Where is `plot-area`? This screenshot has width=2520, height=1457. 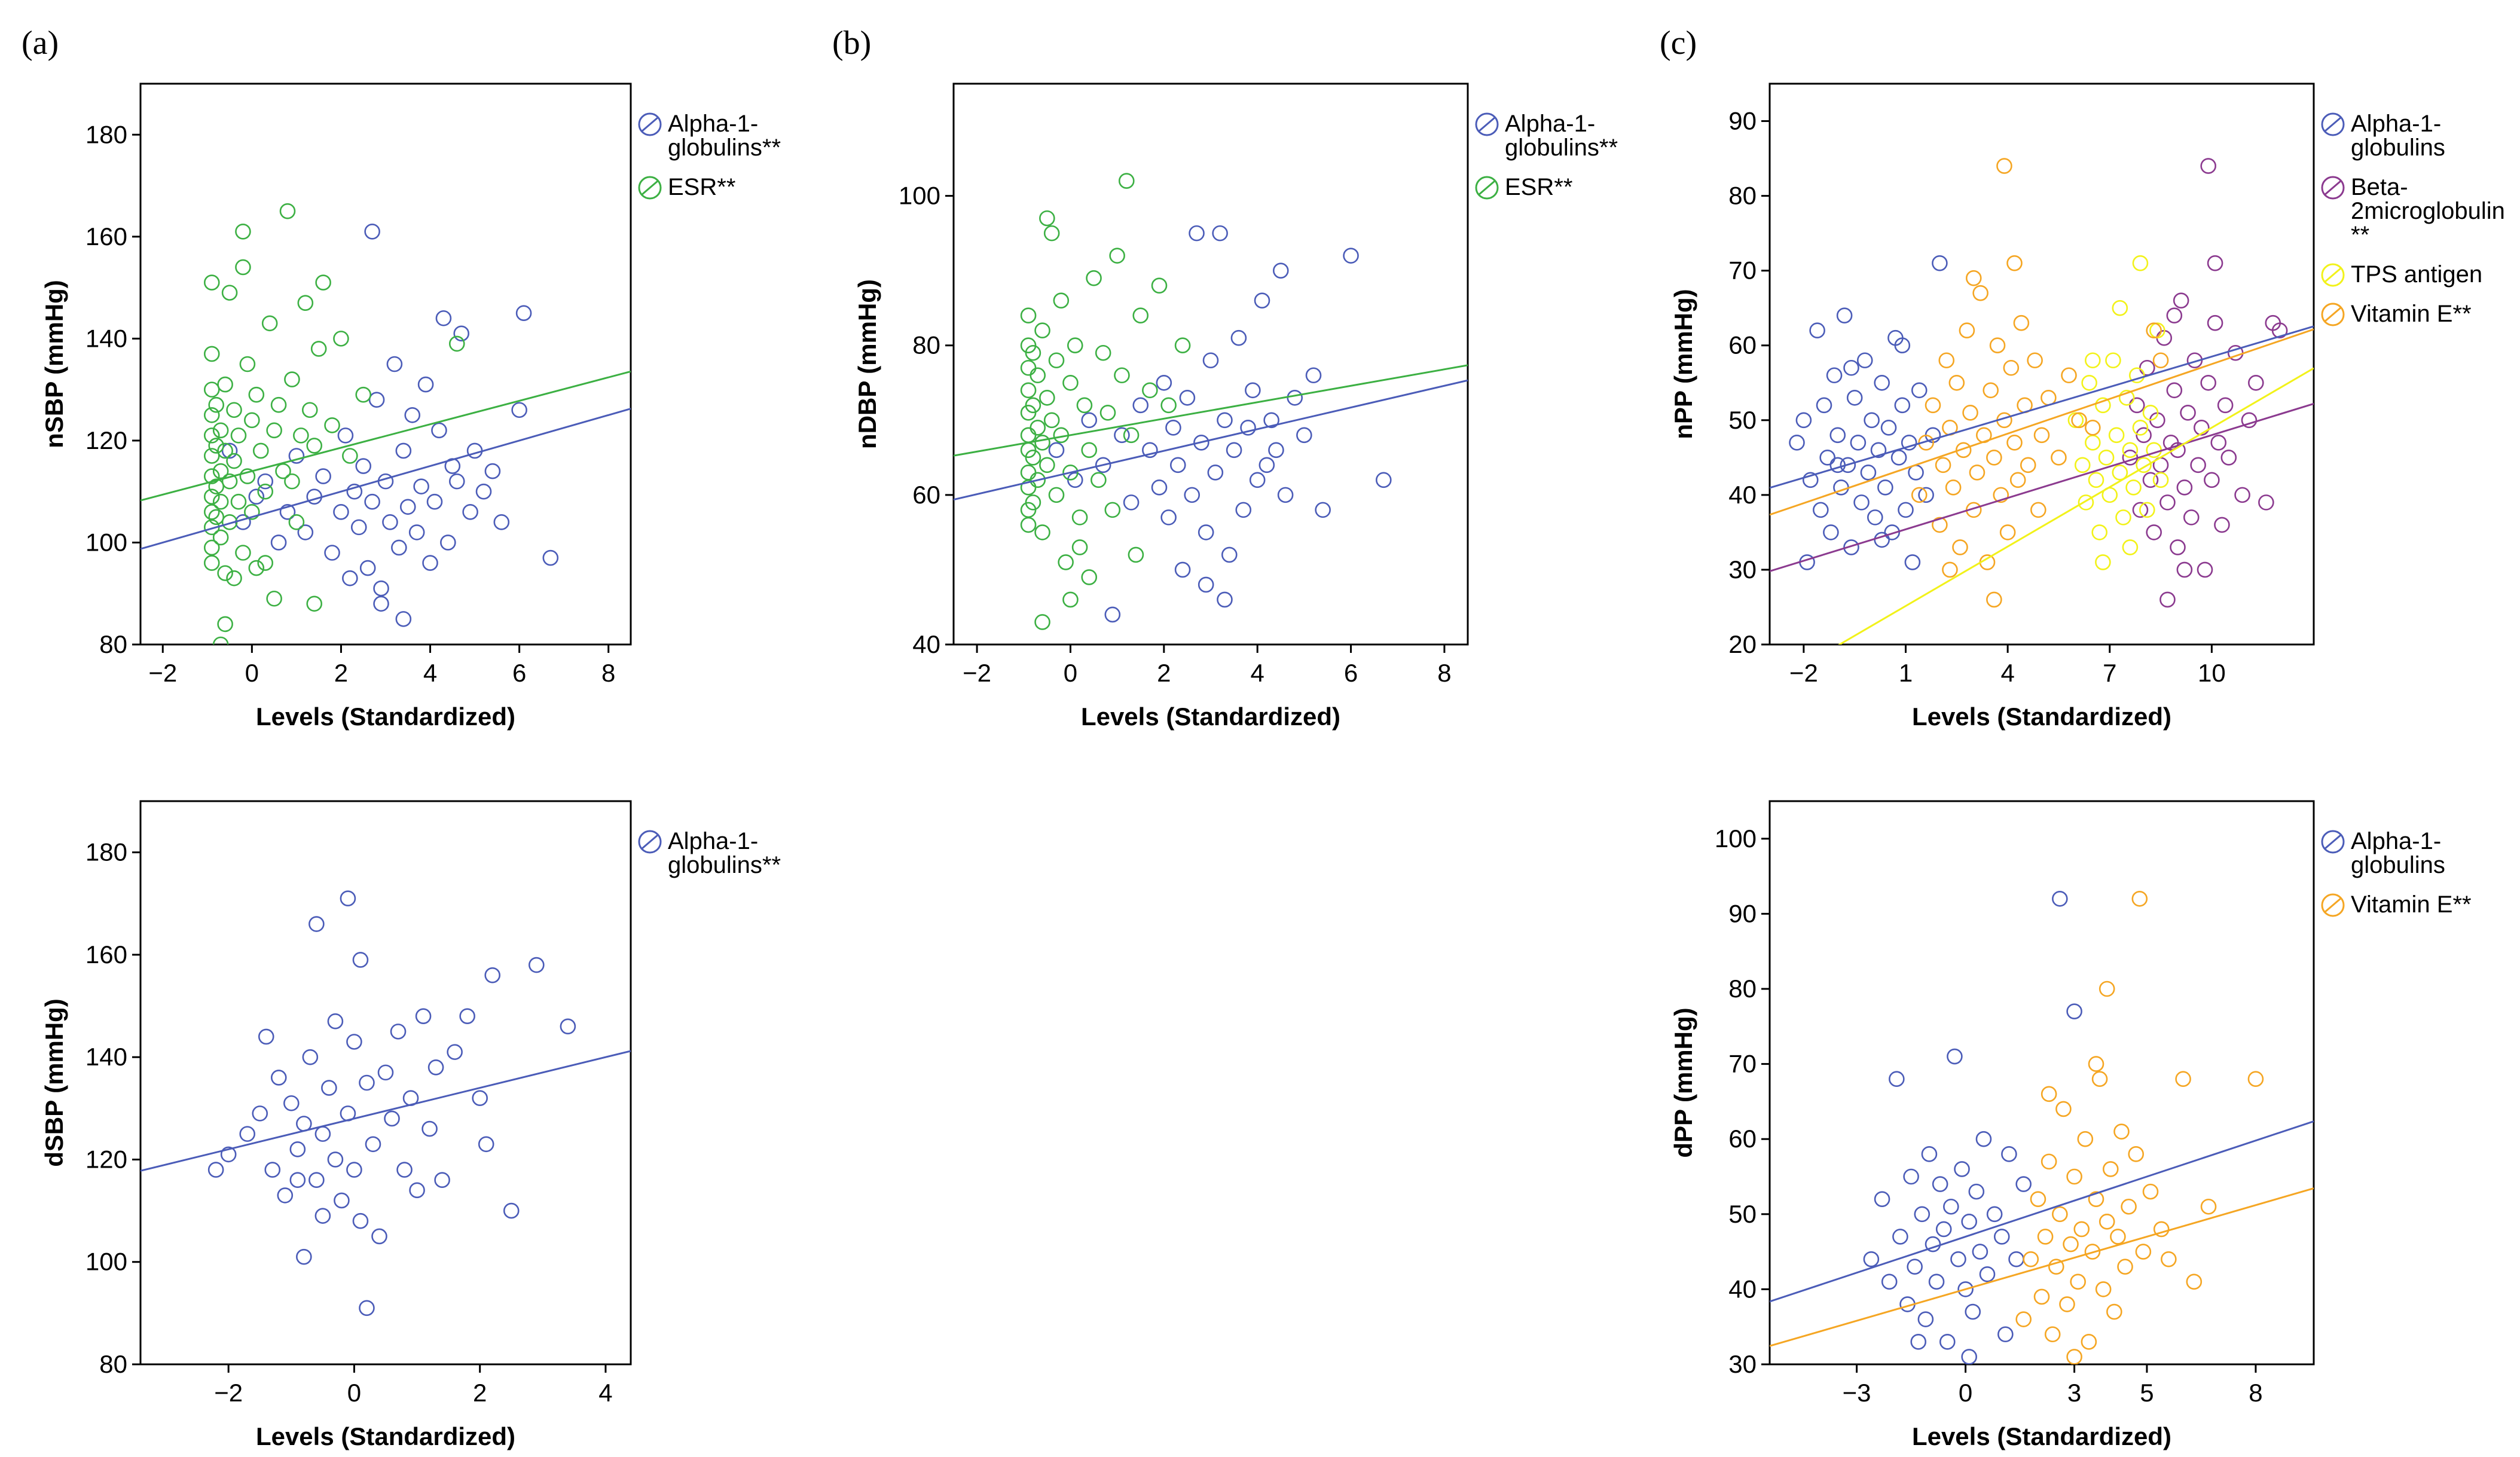 plot-area is located at coordinates (385, 423).